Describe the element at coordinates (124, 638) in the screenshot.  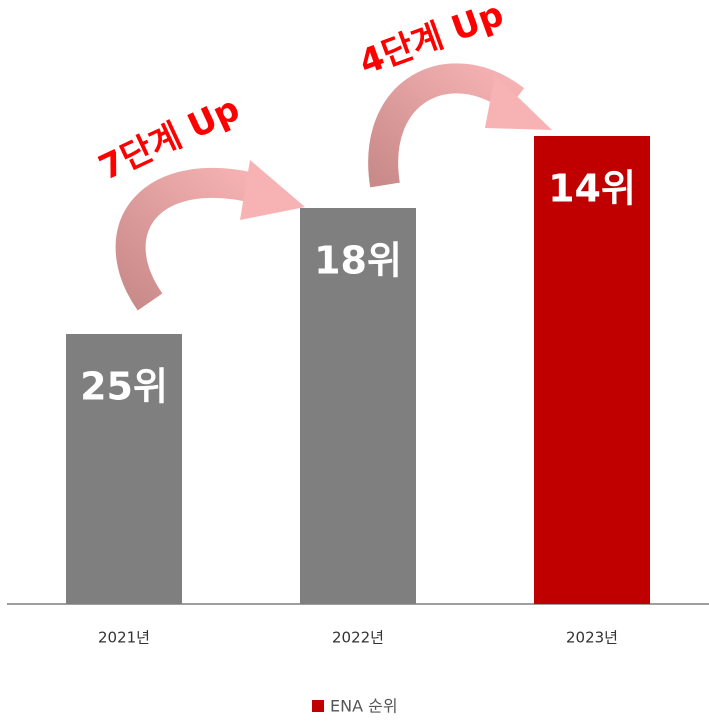
I see `x-tick-label: 2021년` at that location.